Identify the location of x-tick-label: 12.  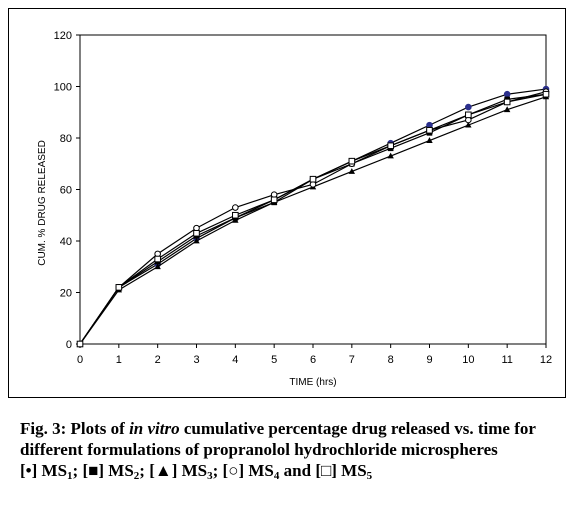
(546, 360).